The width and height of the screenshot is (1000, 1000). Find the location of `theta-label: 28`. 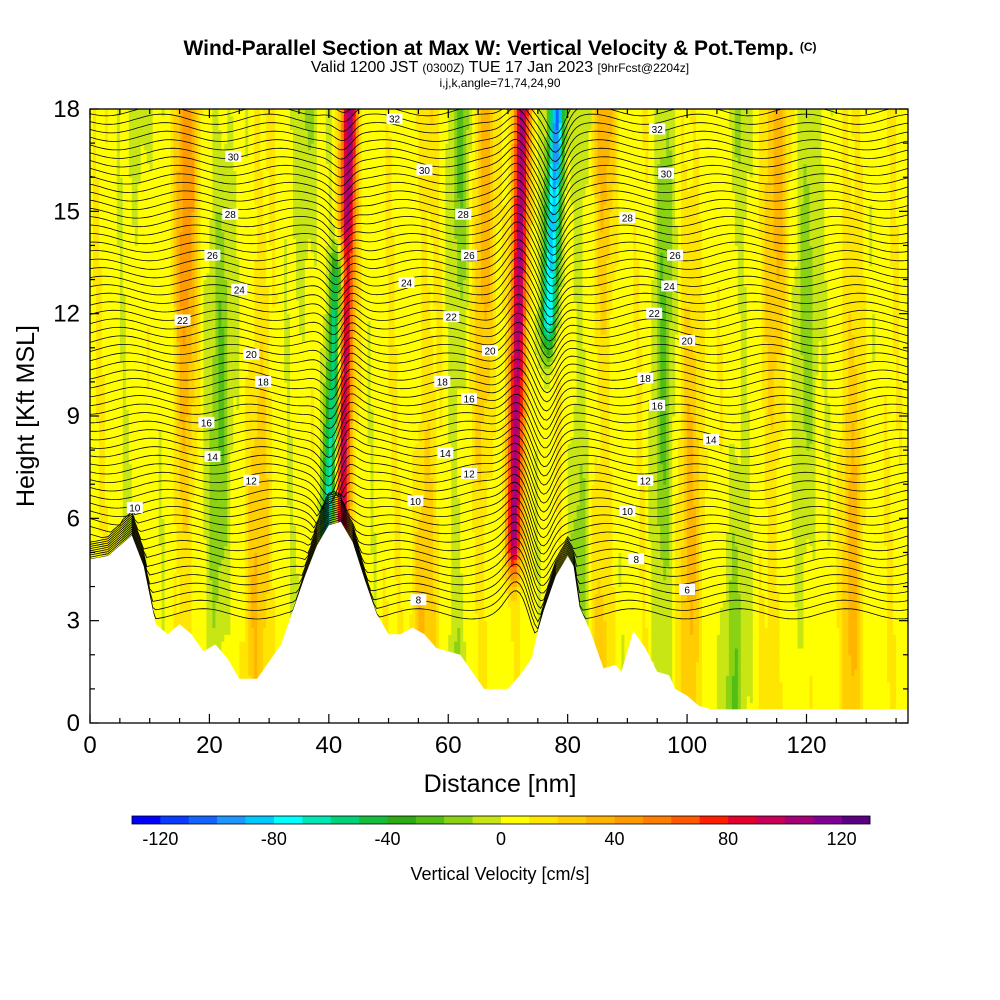

theta-label: 28 is located at coordinates (463, 214).